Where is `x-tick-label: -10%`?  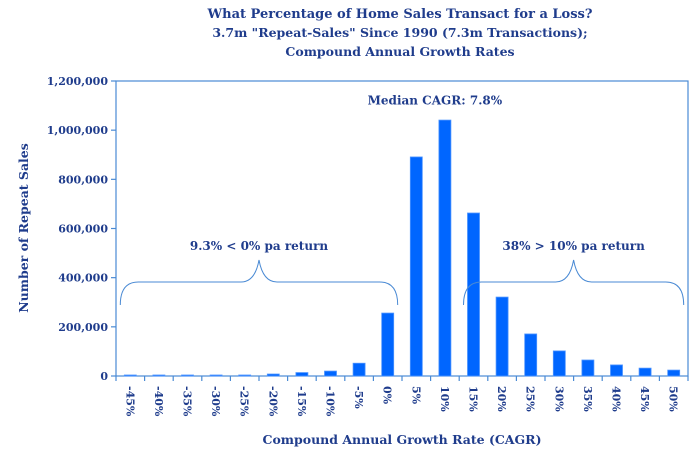
x-tick-label: -10% is located at coordinates (330, 401).